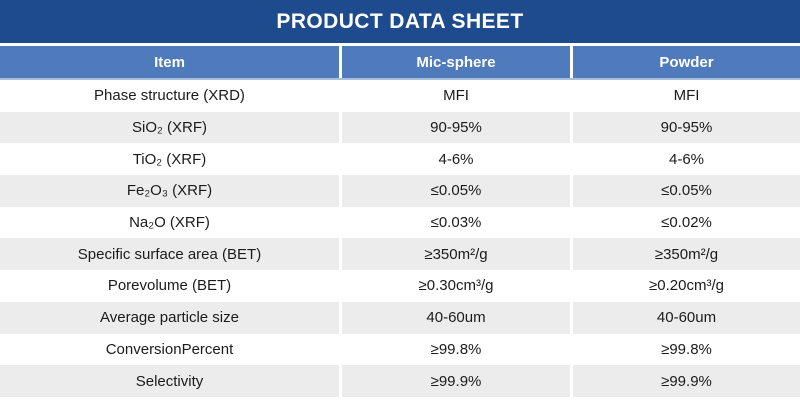 The width and height of the screenshot is (800, 400). Describe the element at coordinates (169, 159) in the screenshot. I see `item-cell: TiO₂ (XRF)` at that location.